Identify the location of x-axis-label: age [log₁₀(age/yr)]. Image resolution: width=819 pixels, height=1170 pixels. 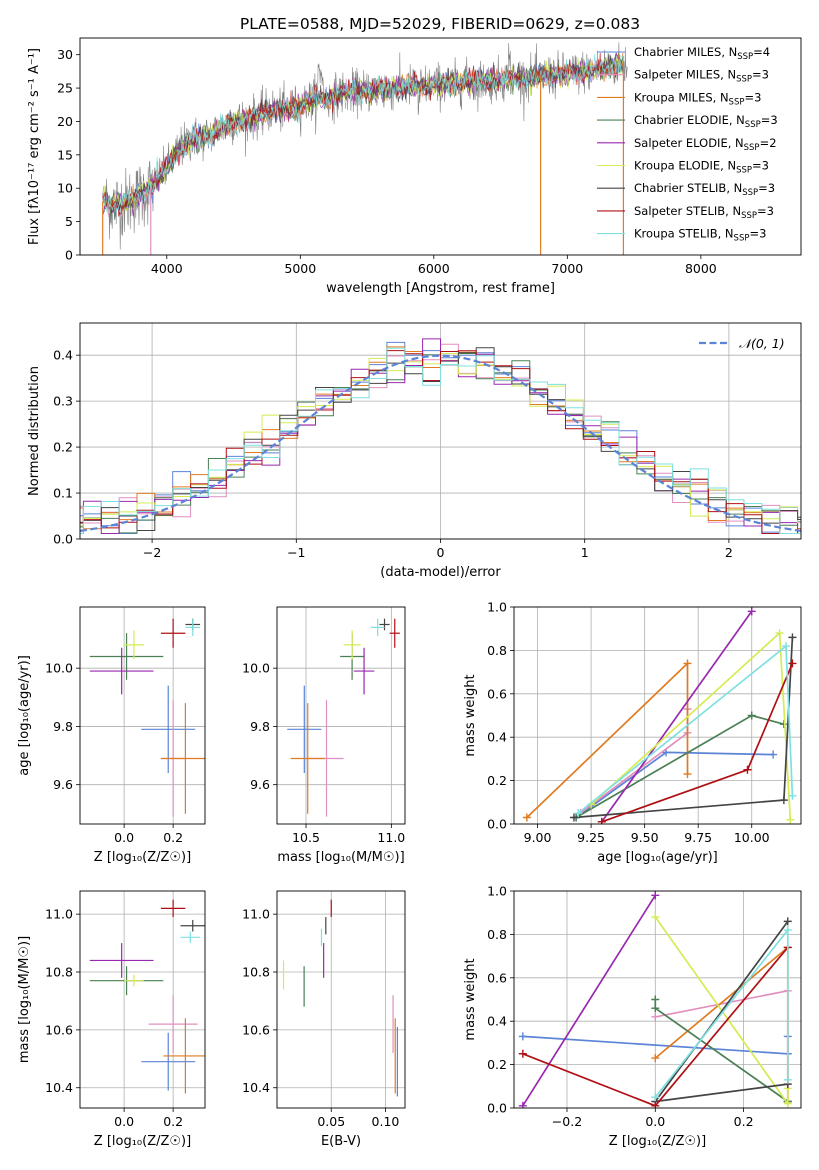
(657, 857).